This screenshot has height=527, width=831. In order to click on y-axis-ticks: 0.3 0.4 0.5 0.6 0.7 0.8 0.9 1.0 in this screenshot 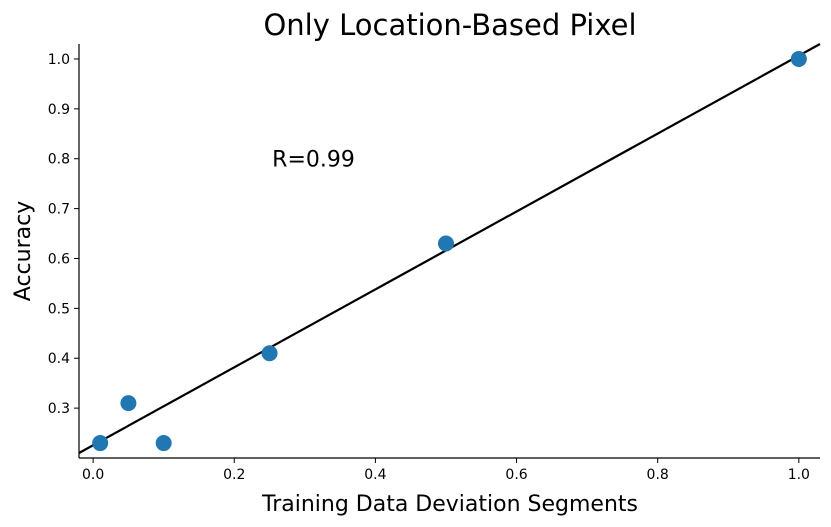, I will do `click(63, 234)`.